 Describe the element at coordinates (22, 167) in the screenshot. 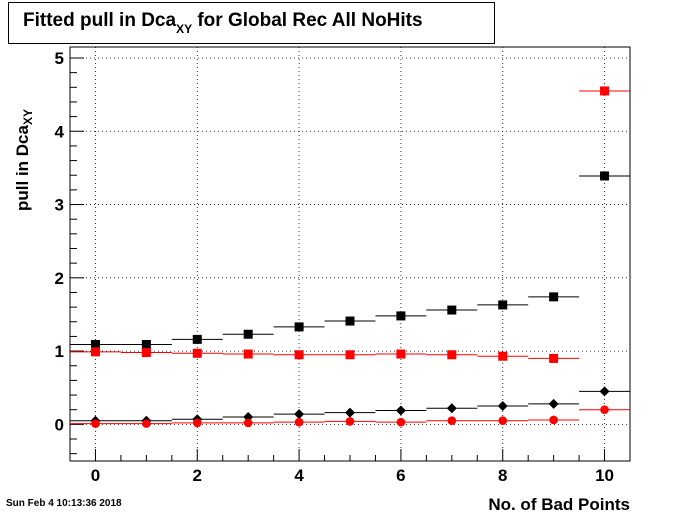

I see `y-axis-title-main: pull in Dca` at that location.